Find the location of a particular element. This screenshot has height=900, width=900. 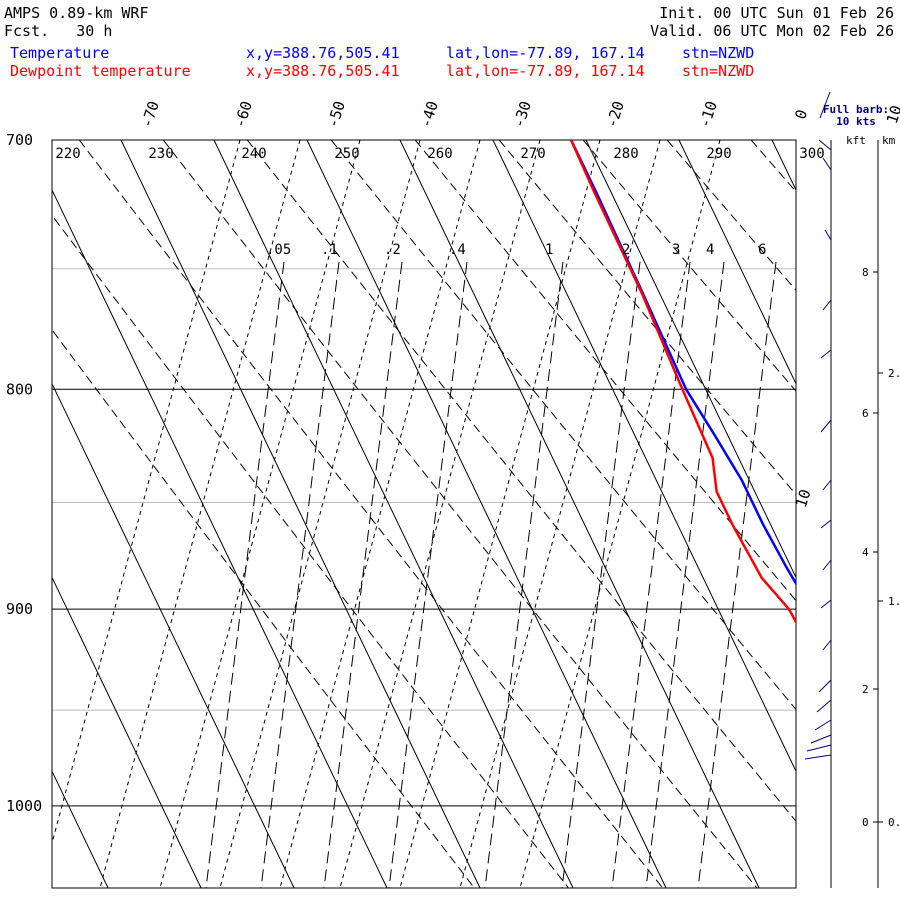

isotherm-label: -60 is located at coordinates (242, 114).